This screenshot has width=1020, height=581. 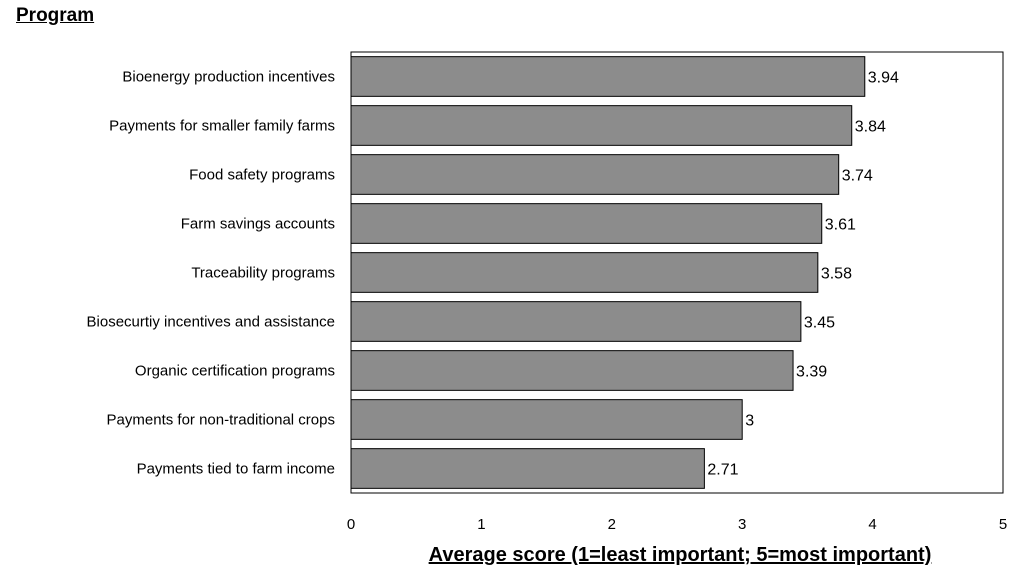 What do you see at coordinates (236, 469) in the screenshot?
I see `category-label: Payments tied to farm income` at bounding box center [236, 469].